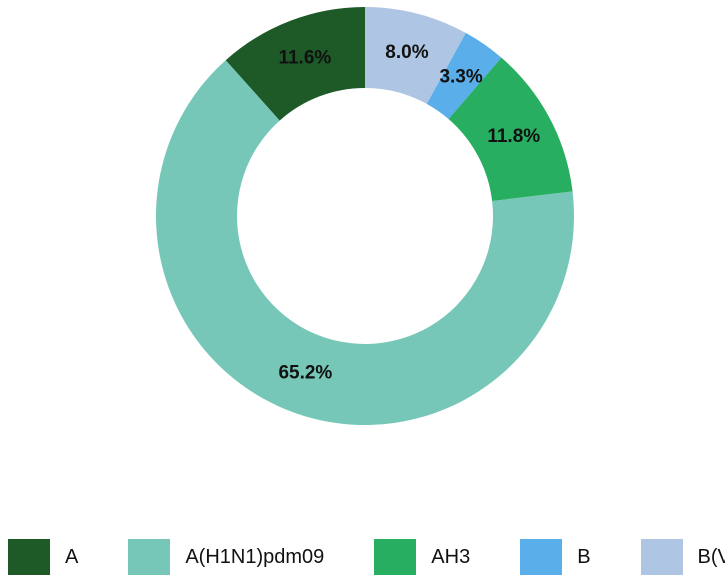 Image resolution: width=725 pixels, height=577 pixels. I want to click on legend-label: AH3, so click(451, 556).